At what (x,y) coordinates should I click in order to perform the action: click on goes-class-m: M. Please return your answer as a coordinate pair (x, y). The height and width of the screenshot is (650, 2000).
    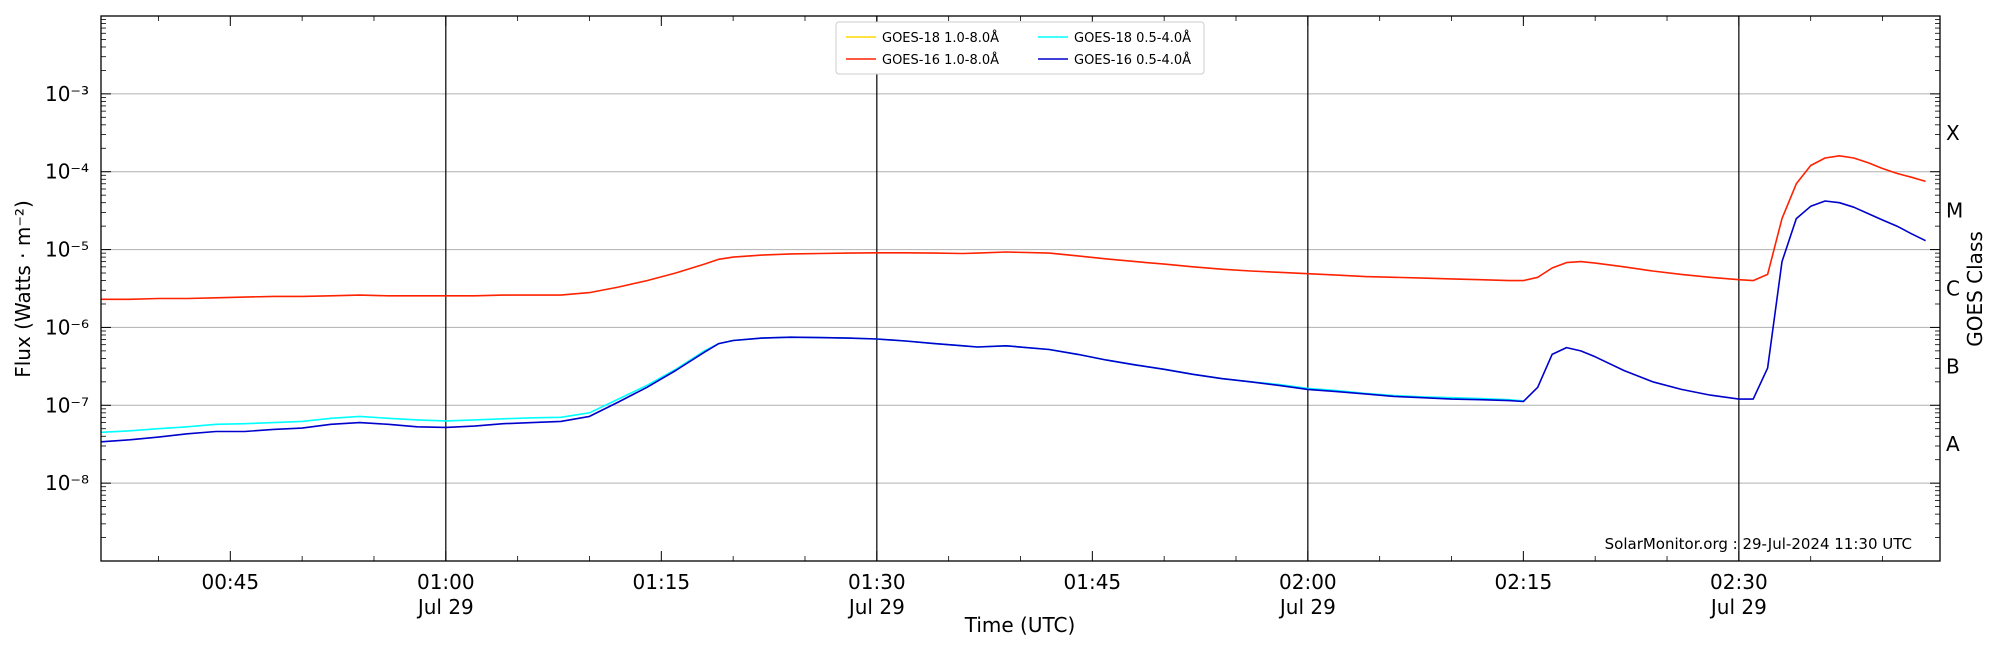
    Looking at the image, I should click on (1954, 211).